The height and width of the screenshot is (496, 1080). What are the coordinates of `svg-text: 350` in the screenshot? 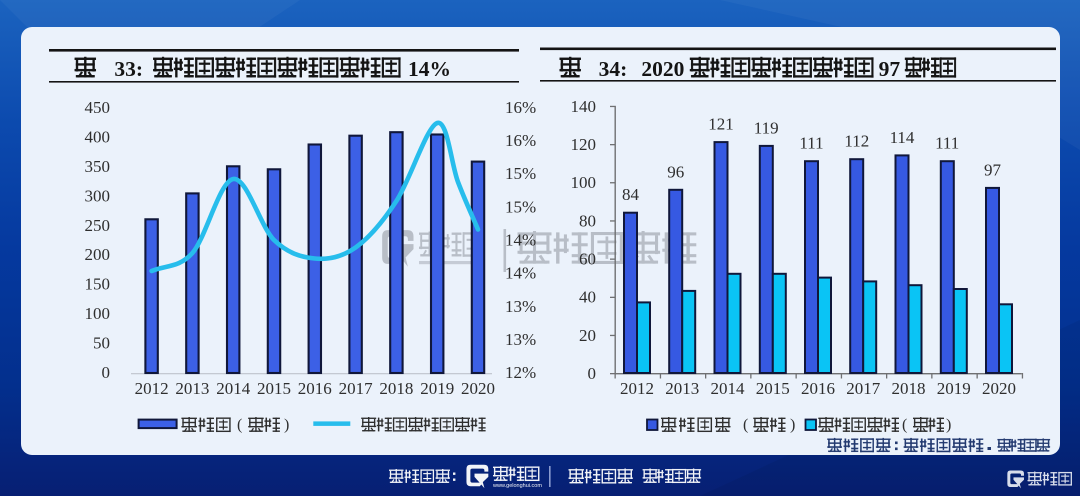 It's located at (98, 166).